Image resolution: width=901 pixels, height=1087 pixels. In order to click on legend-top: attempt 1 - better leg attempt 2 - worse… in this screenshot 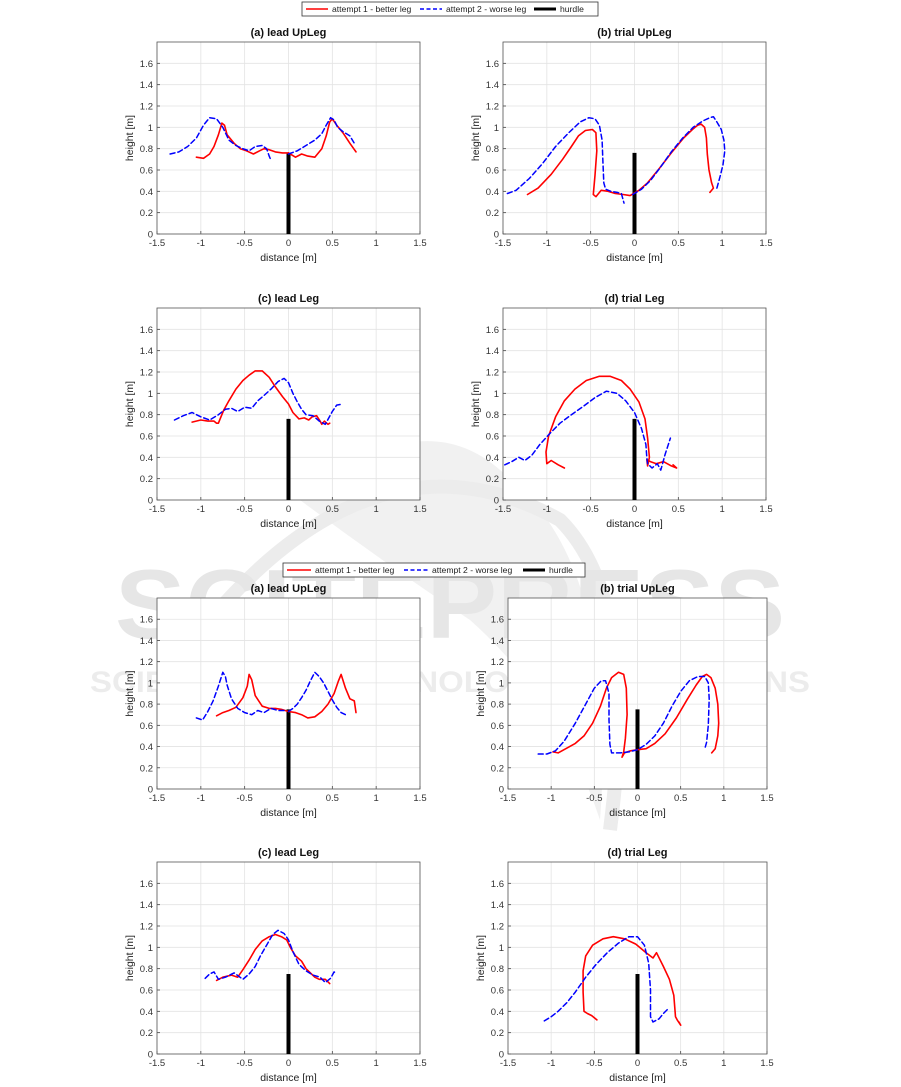, I will do `click(450, 9)`.